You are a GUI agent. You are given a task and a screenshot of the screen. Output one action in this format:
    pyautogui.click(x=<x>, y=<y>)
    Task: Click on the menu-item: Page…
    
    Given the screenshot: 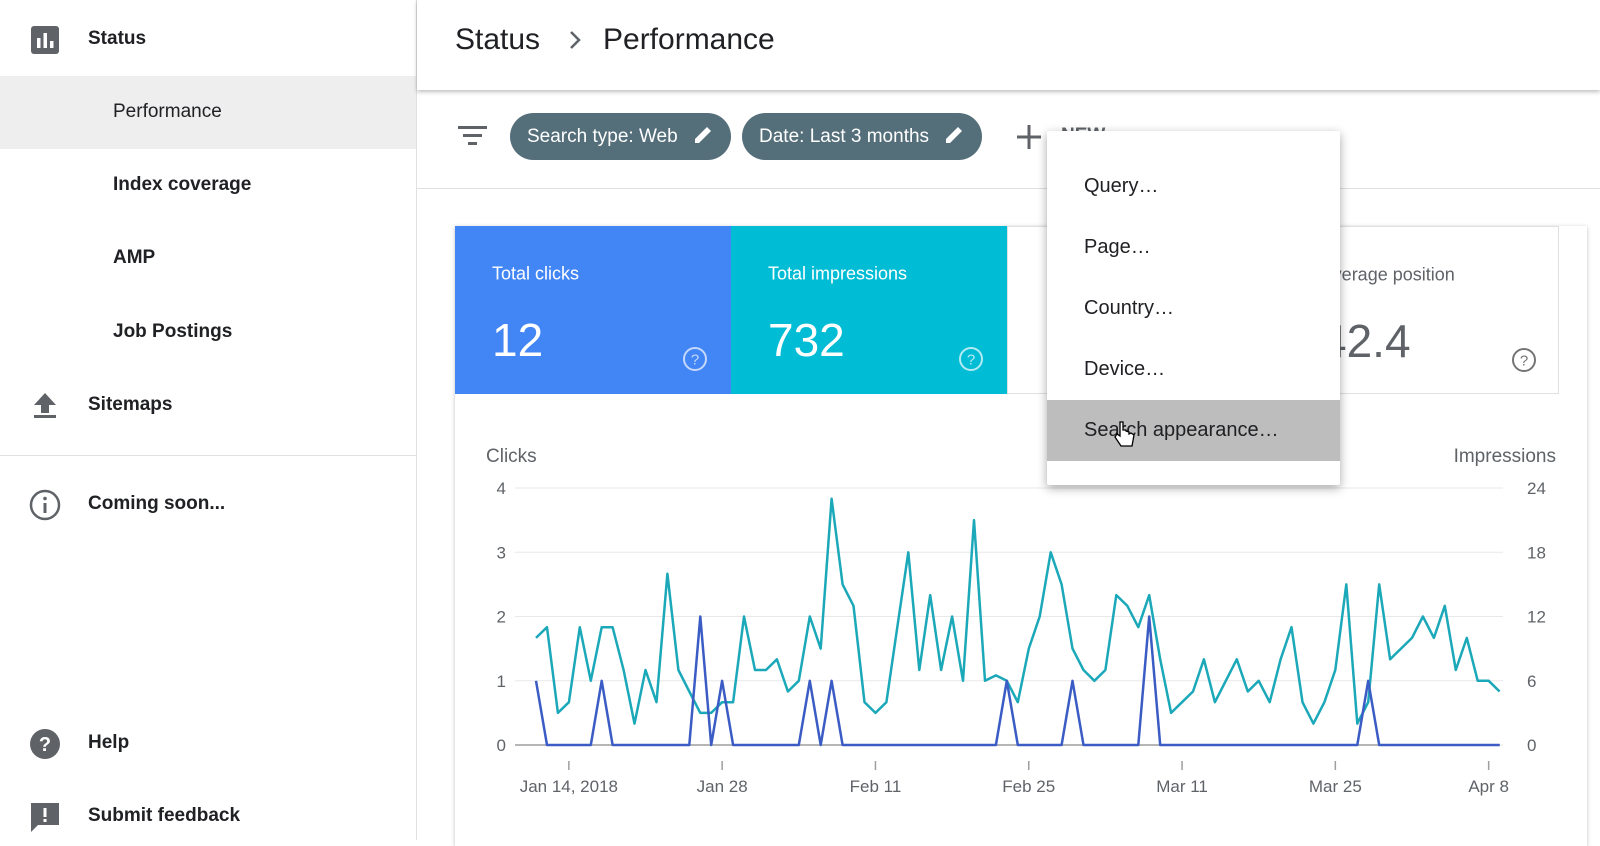 What is the action you would take?
    pyautogui.click(x=1117, y=247)
    